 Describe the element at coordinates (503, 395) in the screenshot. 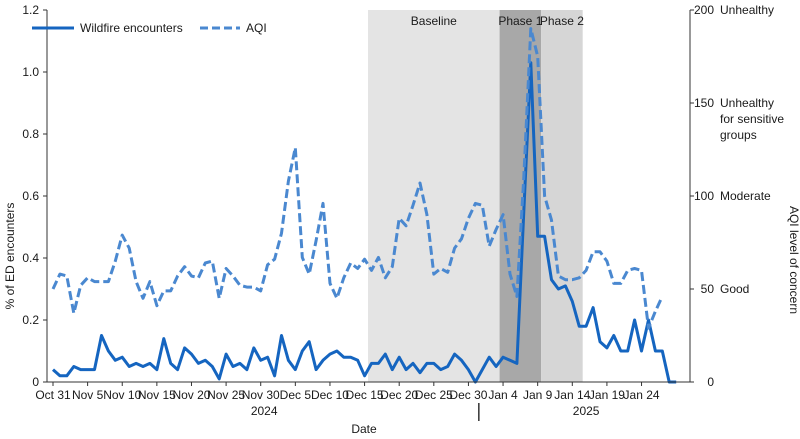

I see `x-tick-label: Jan 4` at that location.